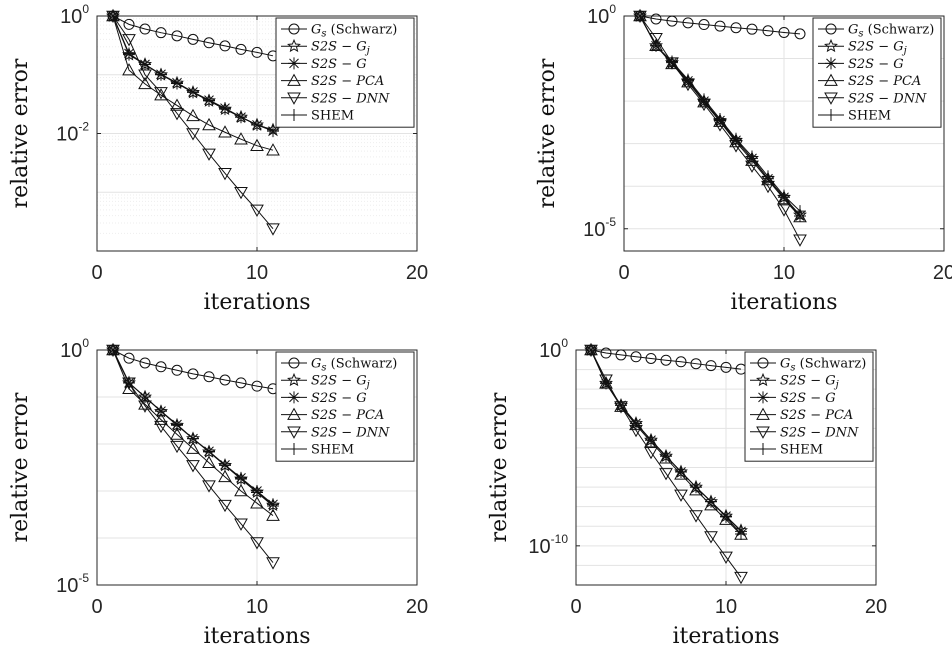 The image size is (952, 654). I want to click on y-tick-label: 10⁻¹⁰, so click(548, 545).